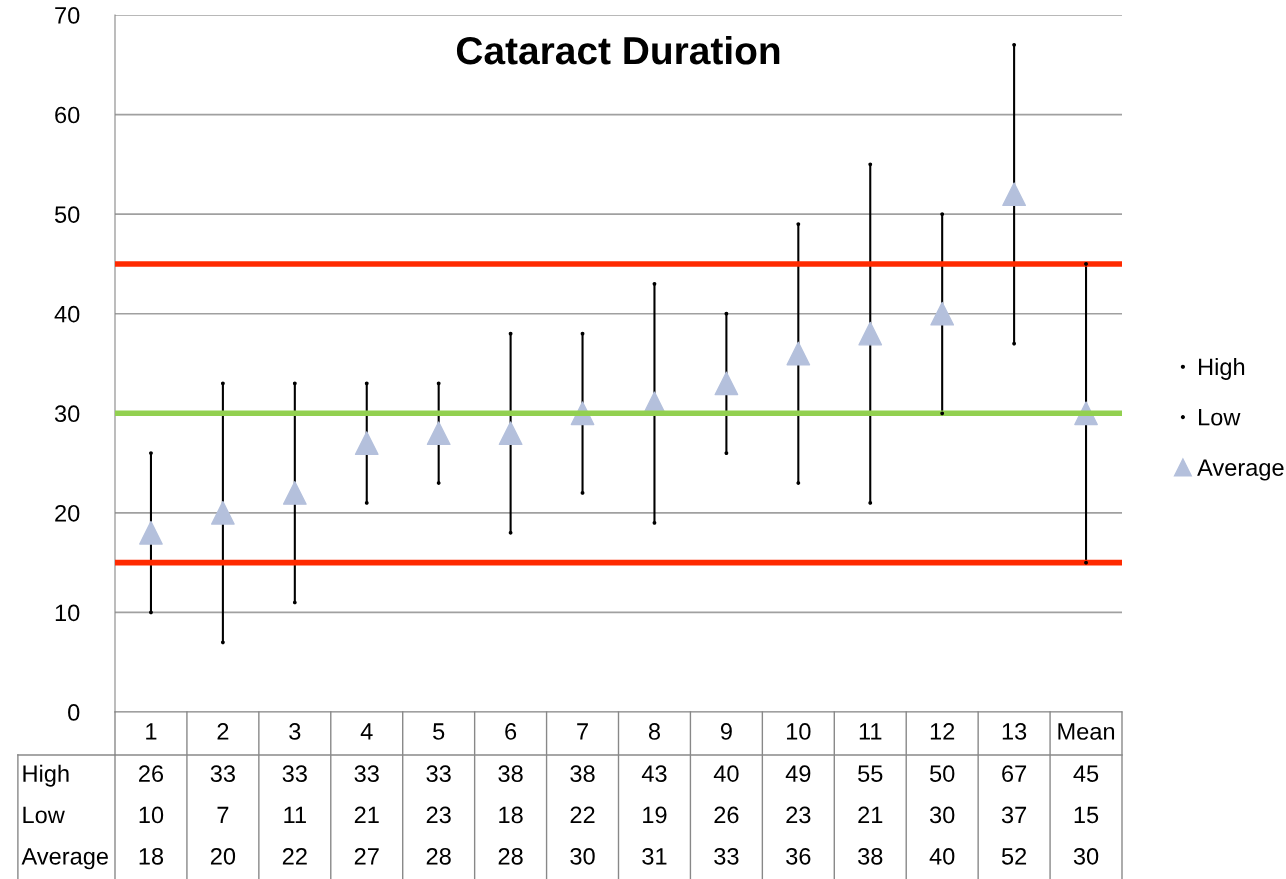 The height and width of the screenshot is (879, 1286). I want to click on x-tick-label: 1, so click(151, 731).